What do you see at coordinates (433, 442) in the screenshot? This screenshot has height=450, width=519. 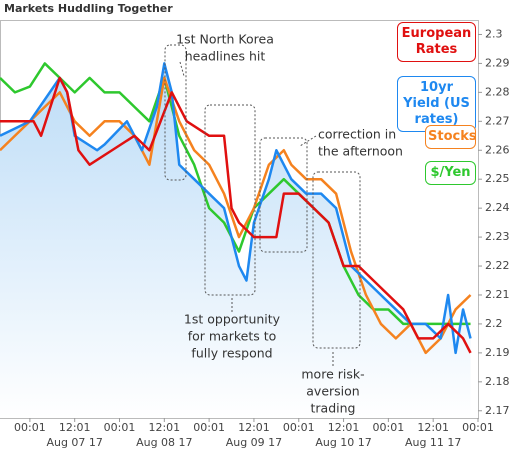 I see `date-label: Aug 11 17` at bounding box center [433, 442].